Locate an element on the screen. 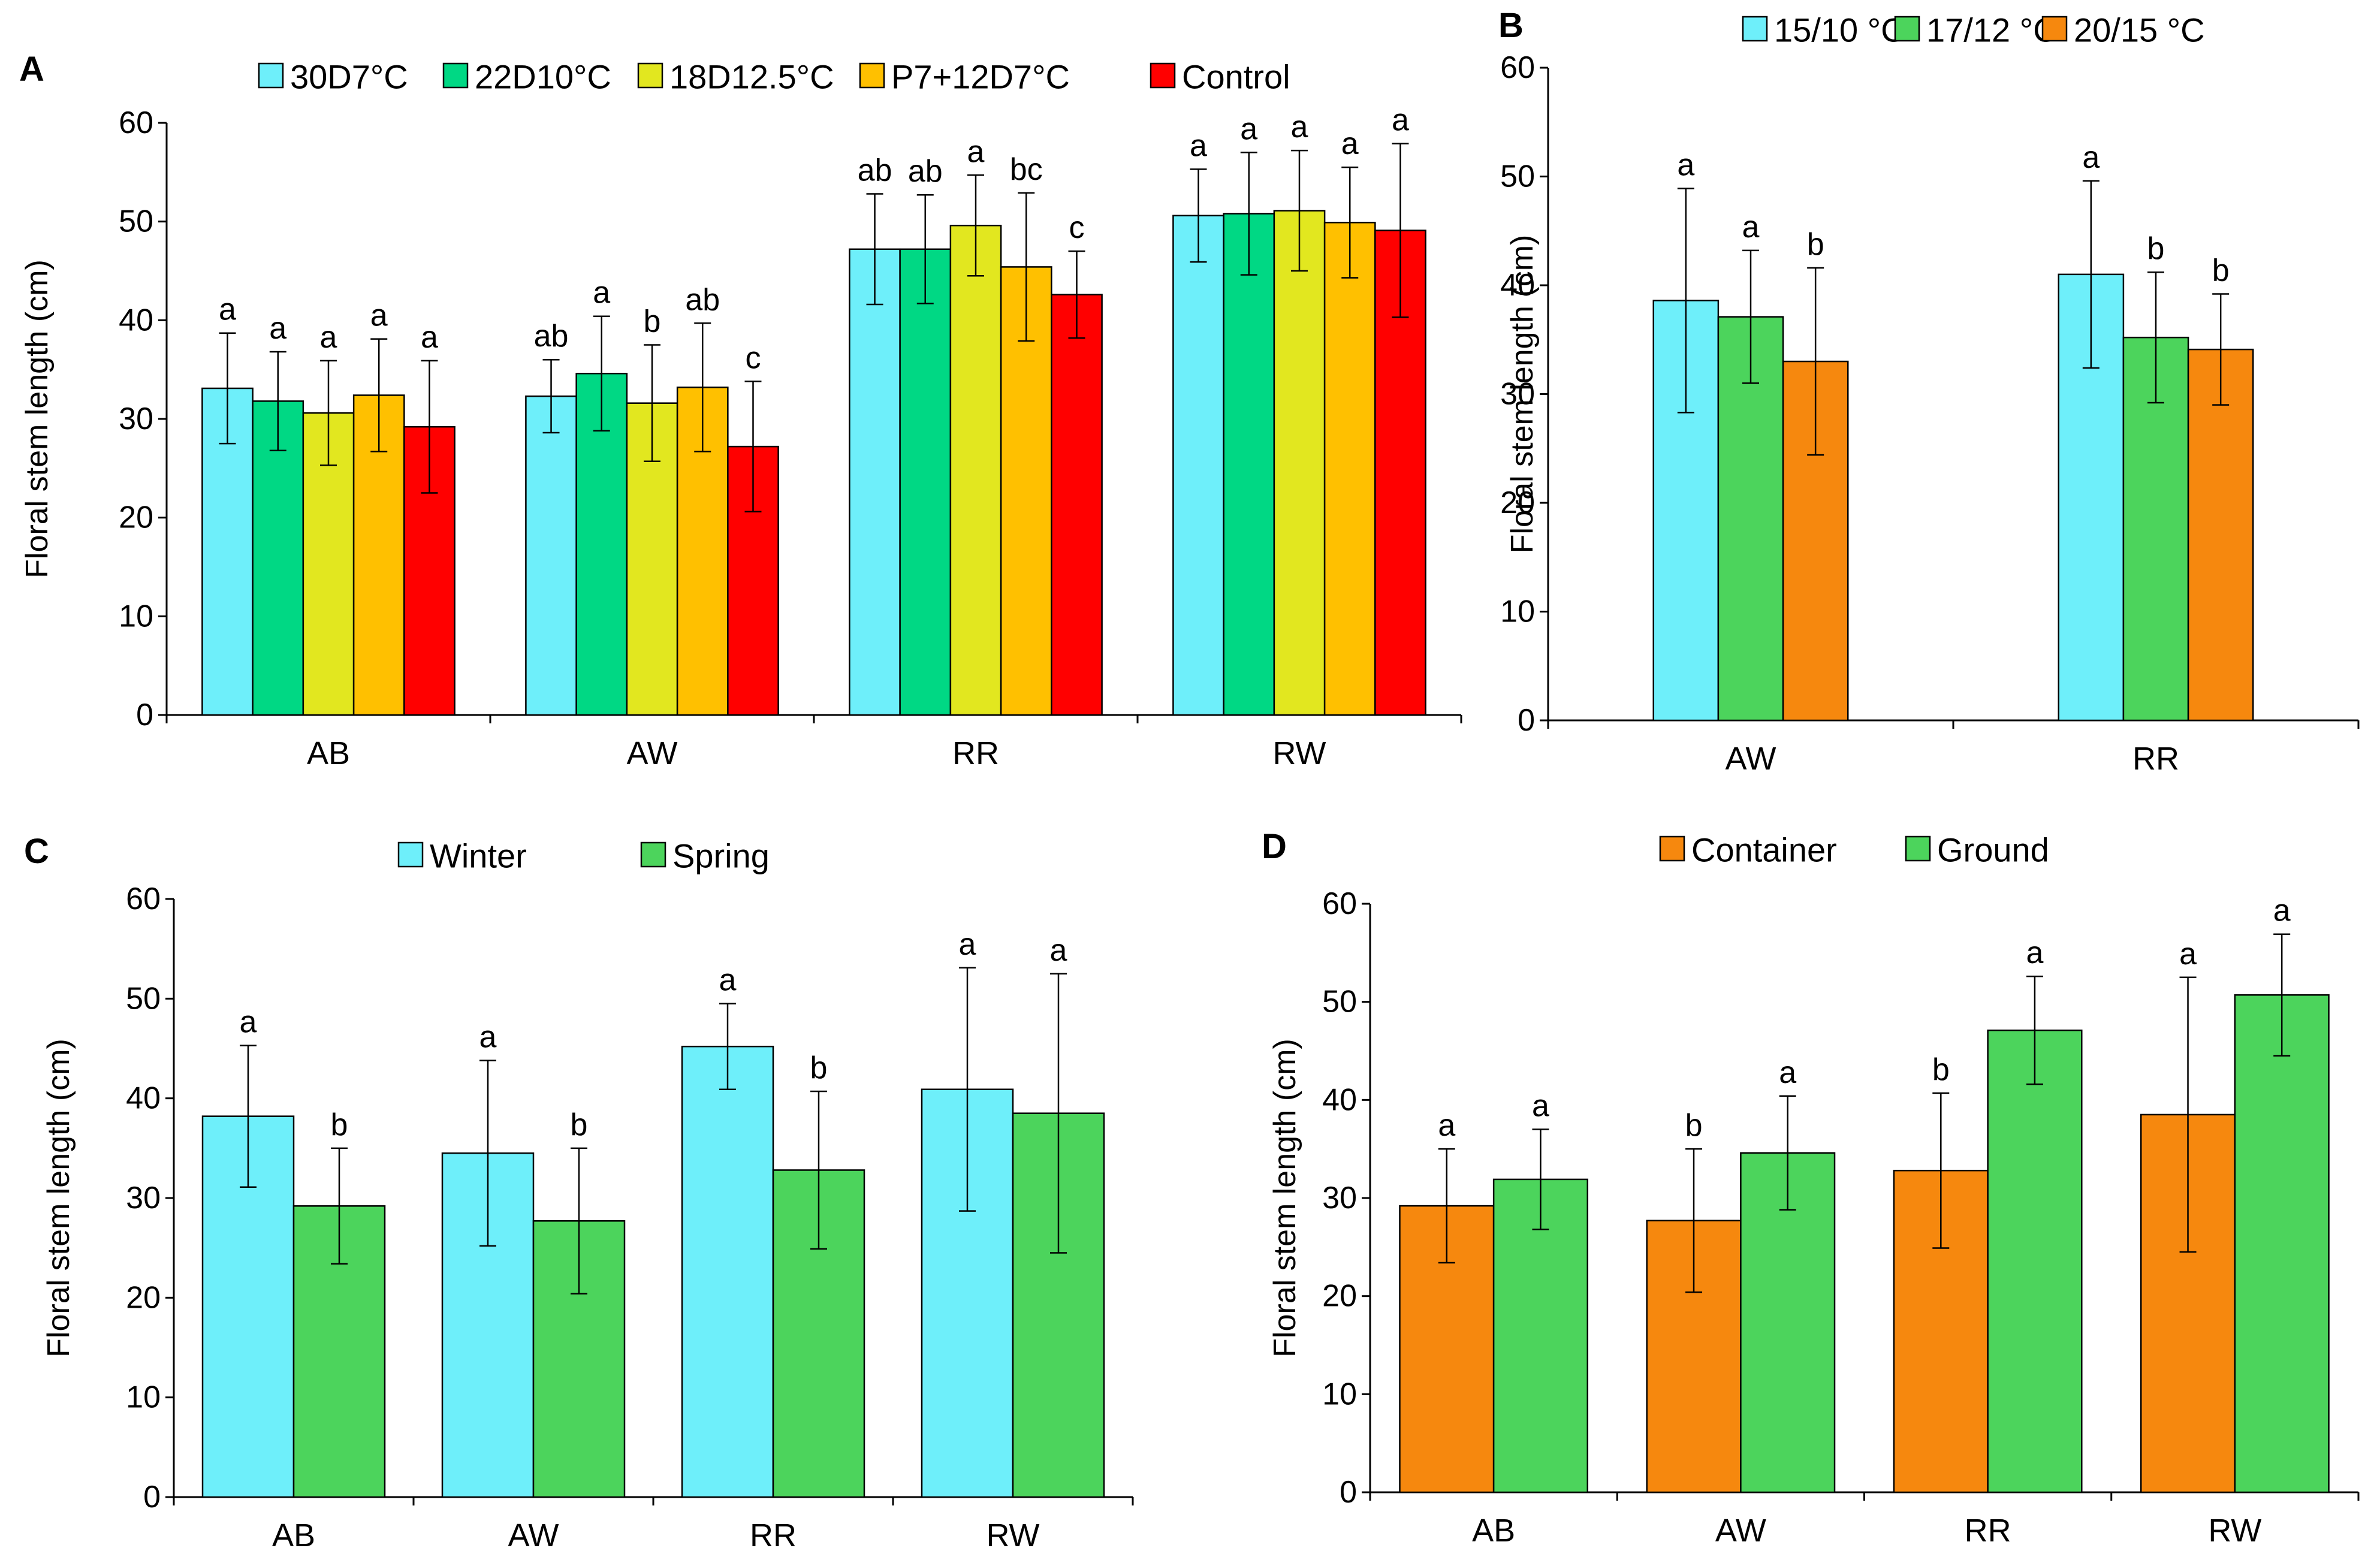 The width and height of the screenshot is (2380, 1563). legend-label: P7+12D7°C is located at coordinates (981, 77).